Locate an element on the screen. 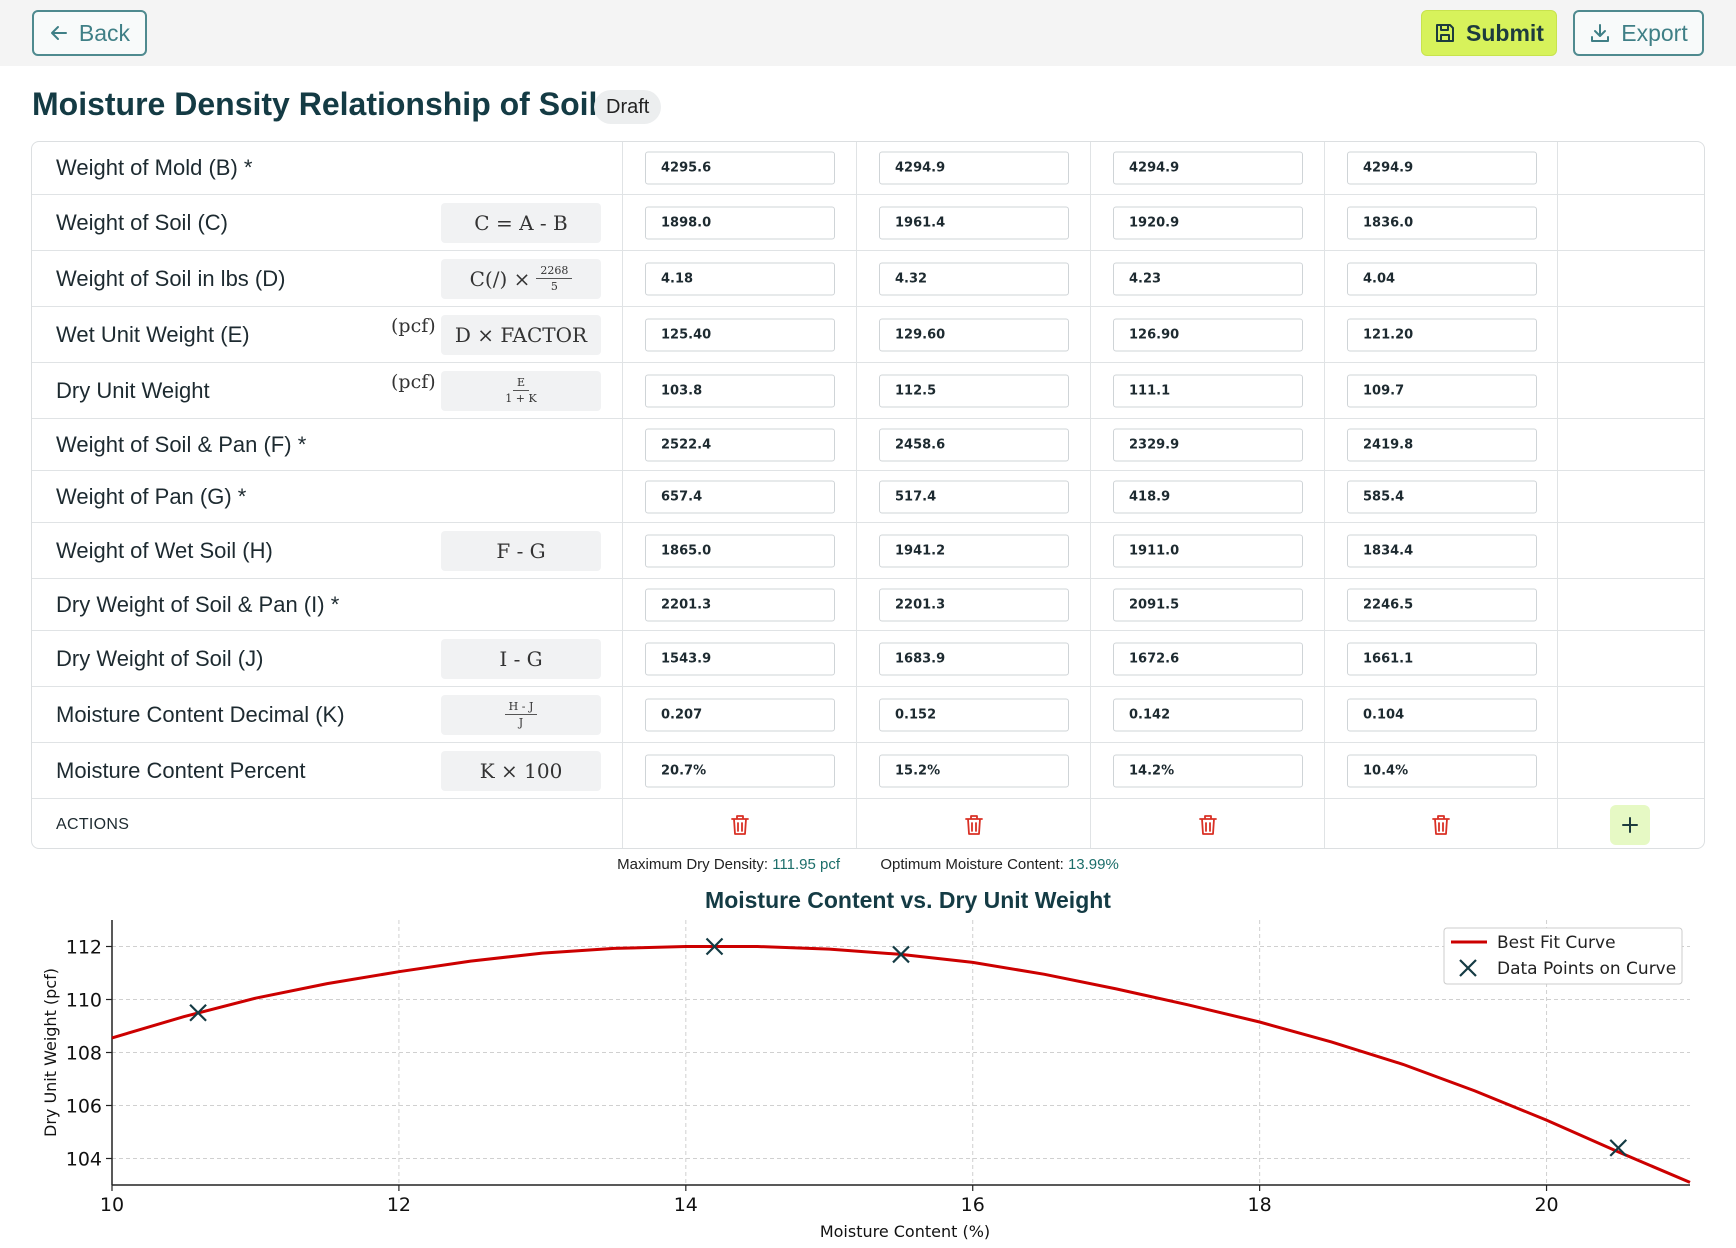 This screenshot has width=1736, height=1248. value-cell: 1836.0 is located at coordinates (1441, 222).